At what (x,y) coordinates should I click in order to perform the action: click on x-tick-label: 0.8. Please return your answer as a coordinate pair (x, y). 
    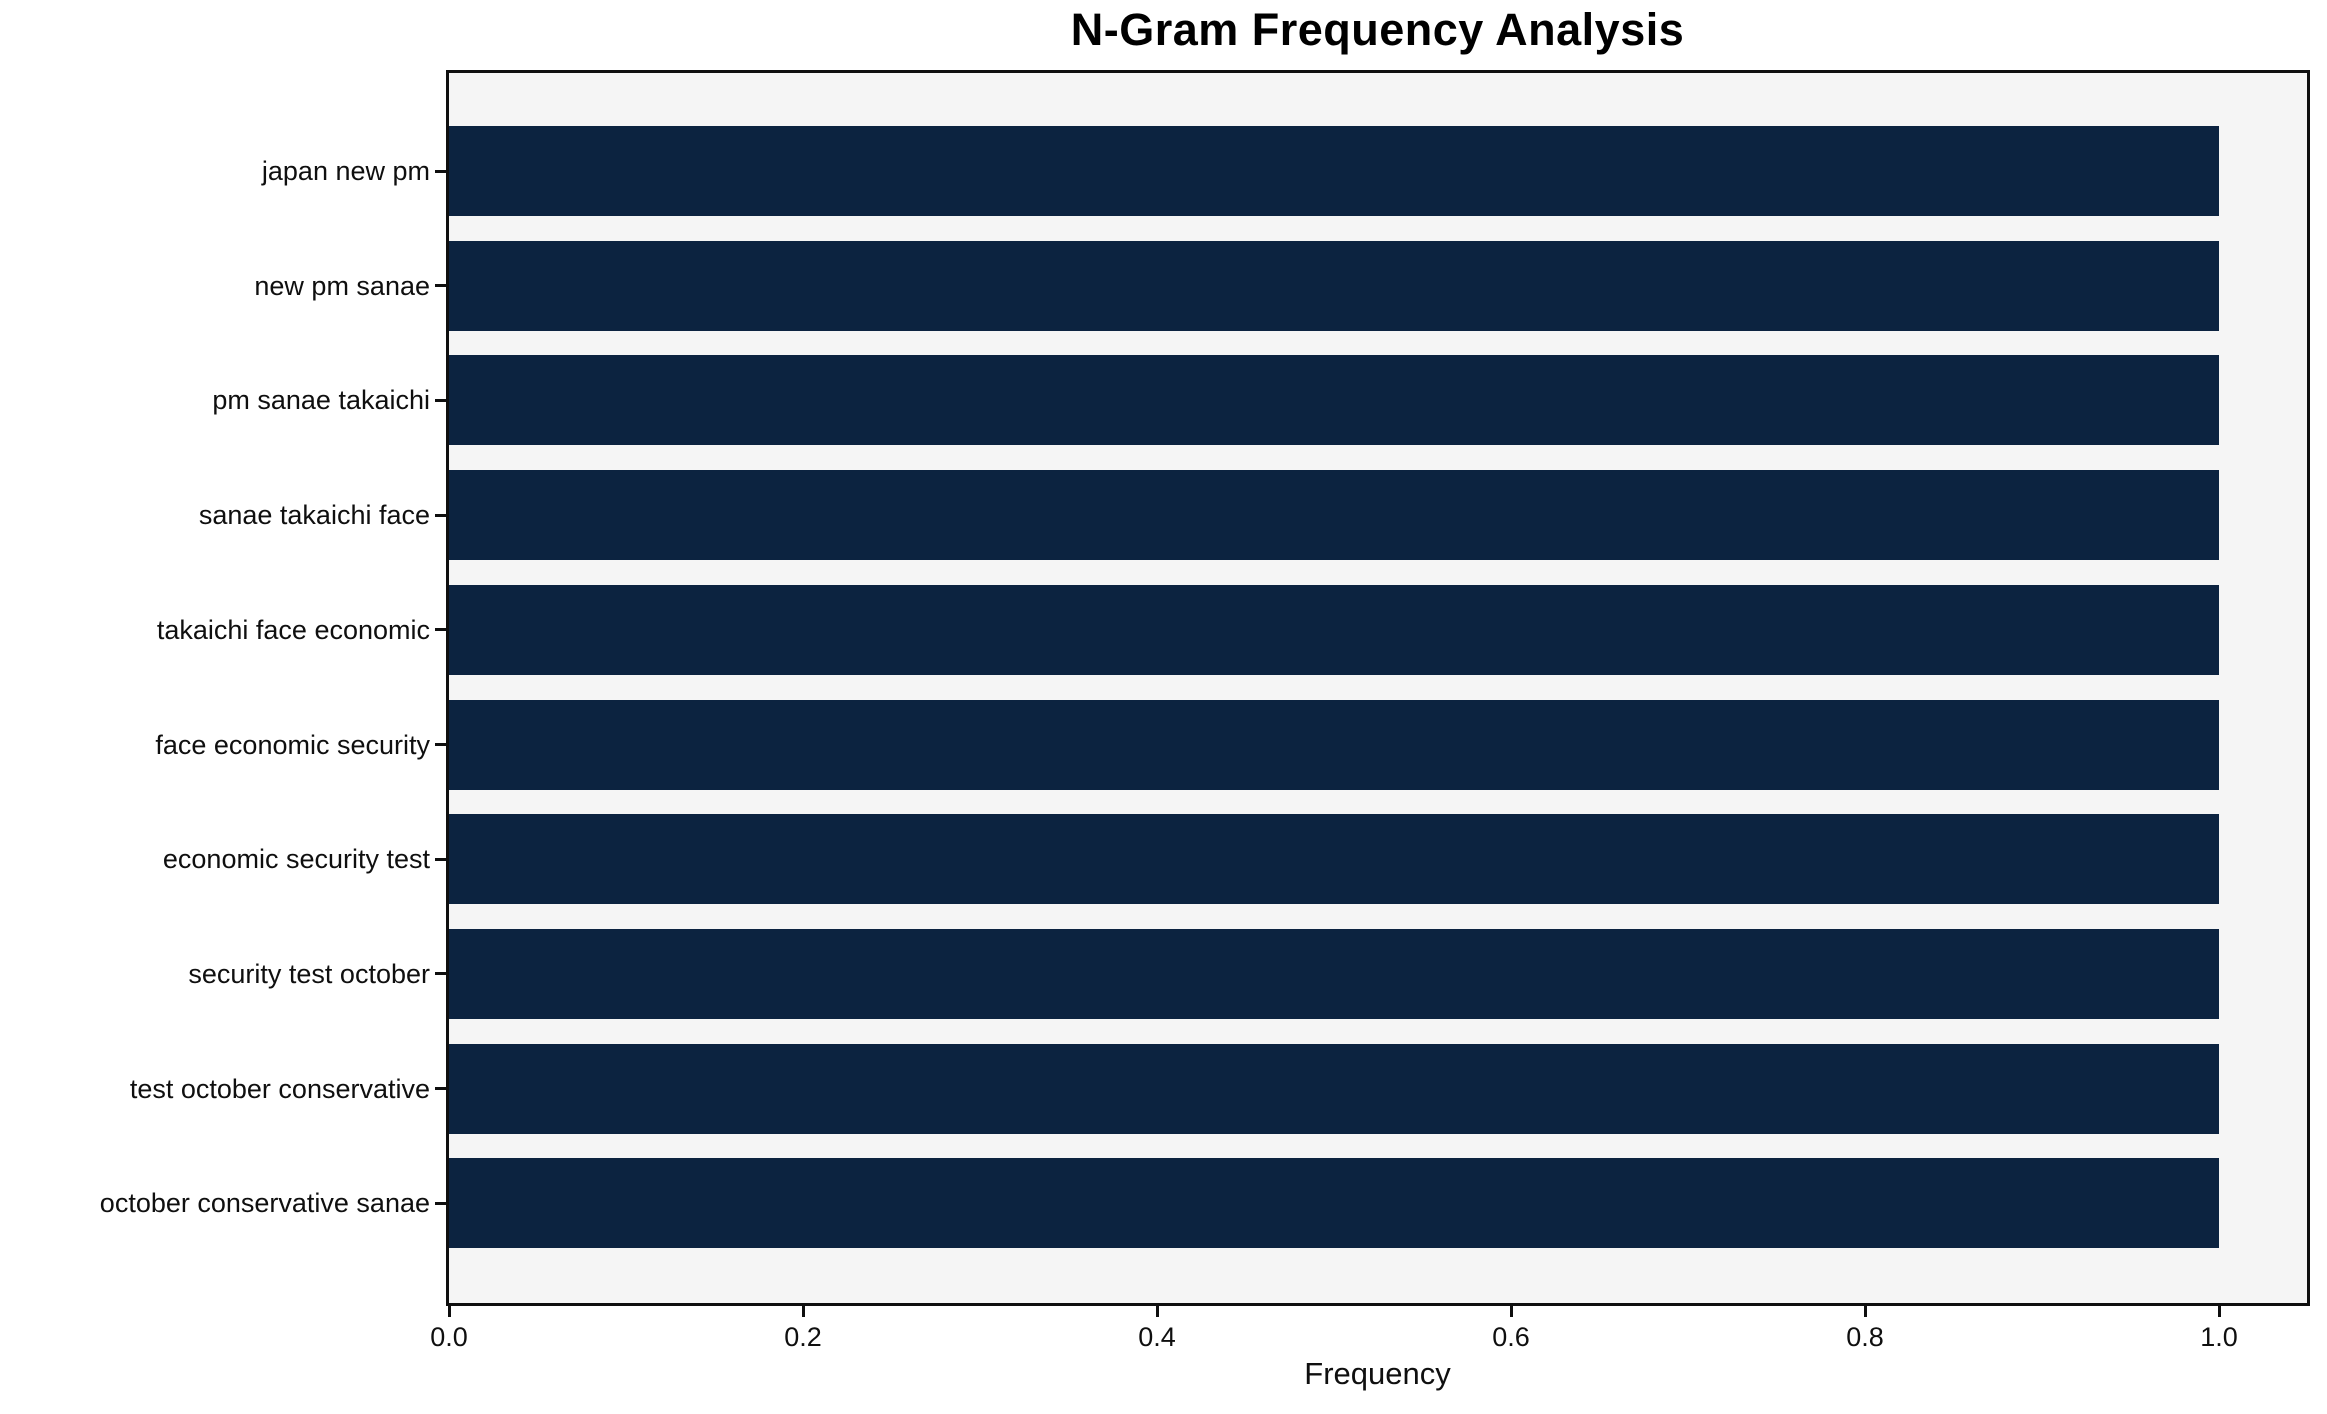
    Looking at the image, I should click on (1865, 1337).